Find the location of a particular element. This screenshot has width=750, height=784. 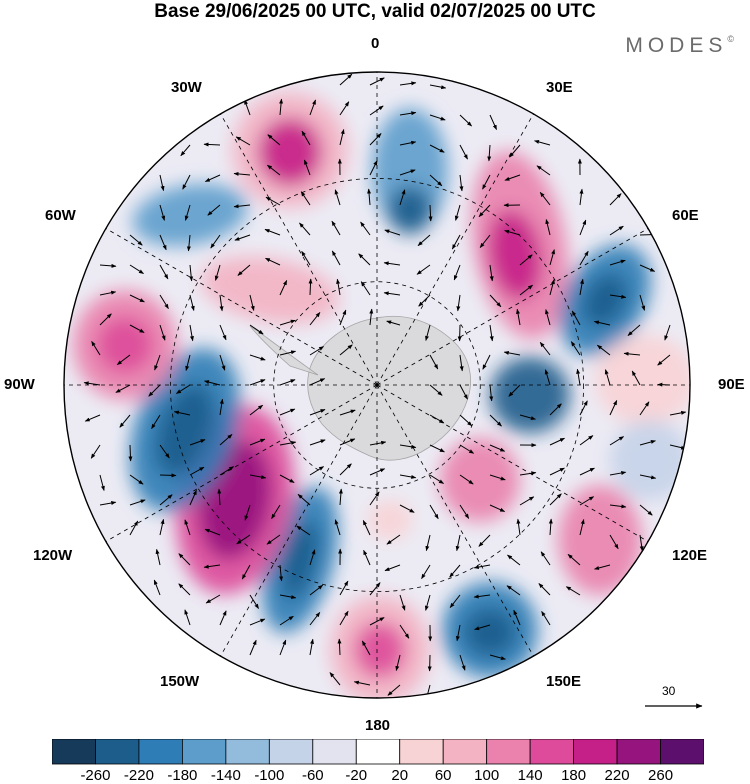

colorbar-tick-label: -260 is located at coordinates (95, 775).